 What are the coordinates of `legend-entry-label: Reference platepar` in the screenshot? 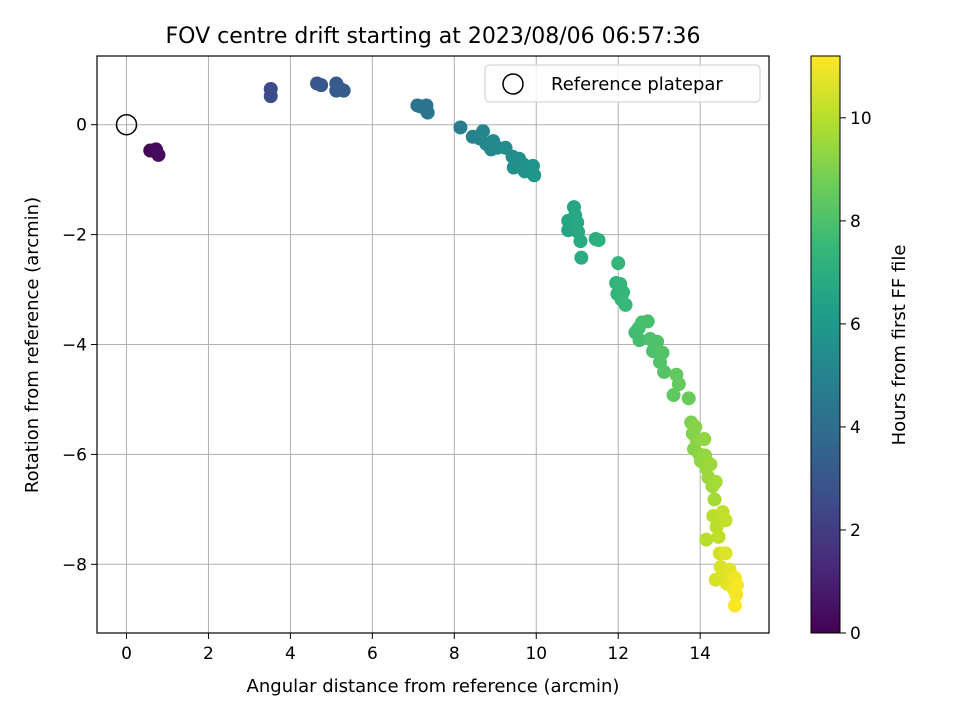 It's located at (637, 84).